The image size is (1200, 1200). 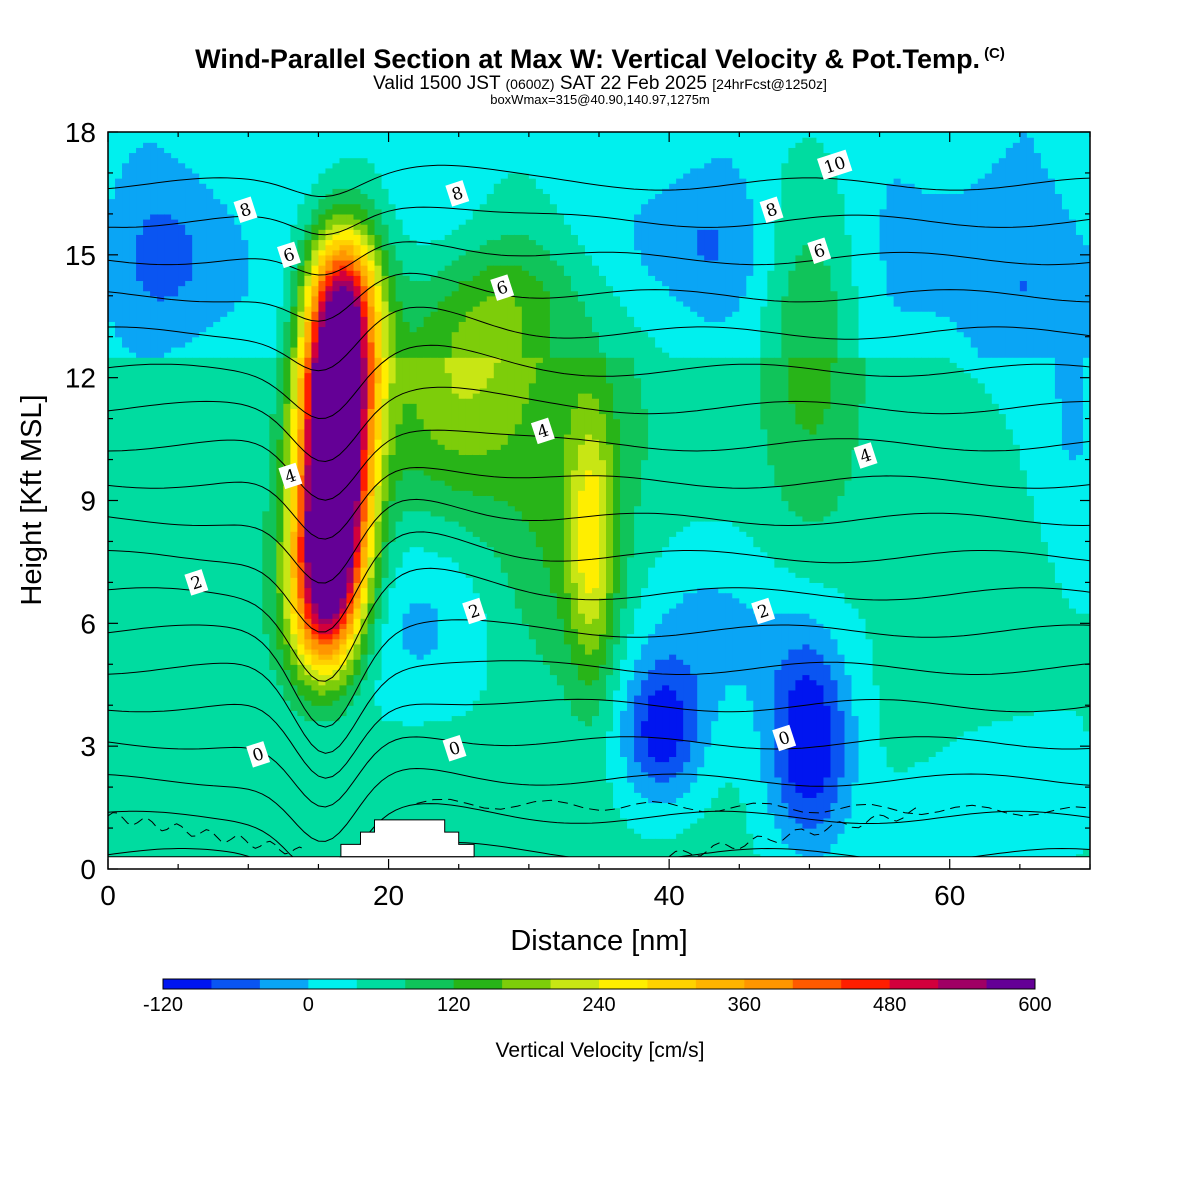 I want to click on contour-label-bg, so click(x=474, y=611).